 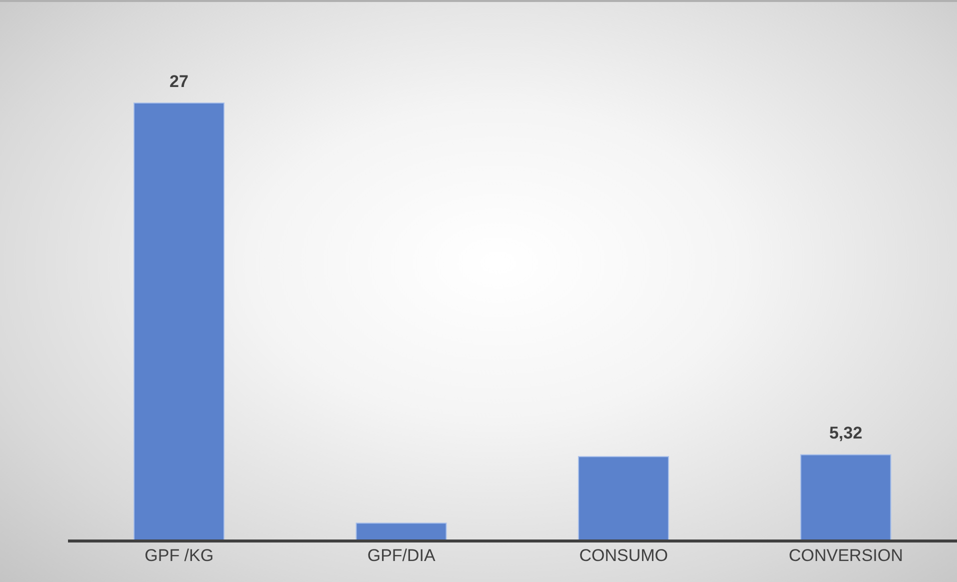 I want to click on x-tick-label: CONVERSION, so click(x=846, y=556).